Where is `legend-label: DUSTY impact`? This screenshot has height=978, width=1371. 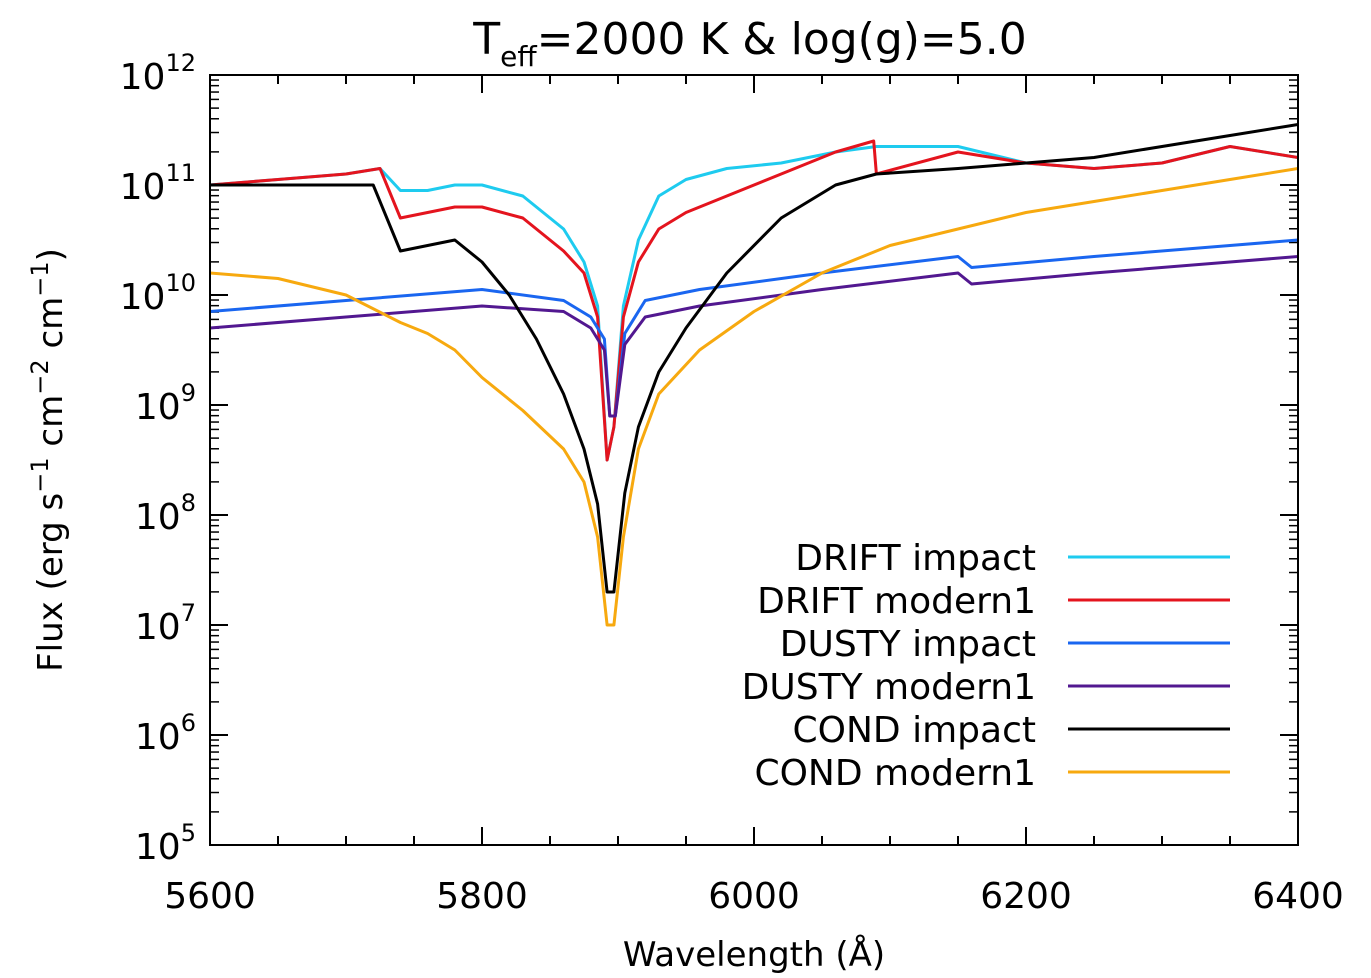
legend-label: DUSTY impact is located at coordinates (908, 644).